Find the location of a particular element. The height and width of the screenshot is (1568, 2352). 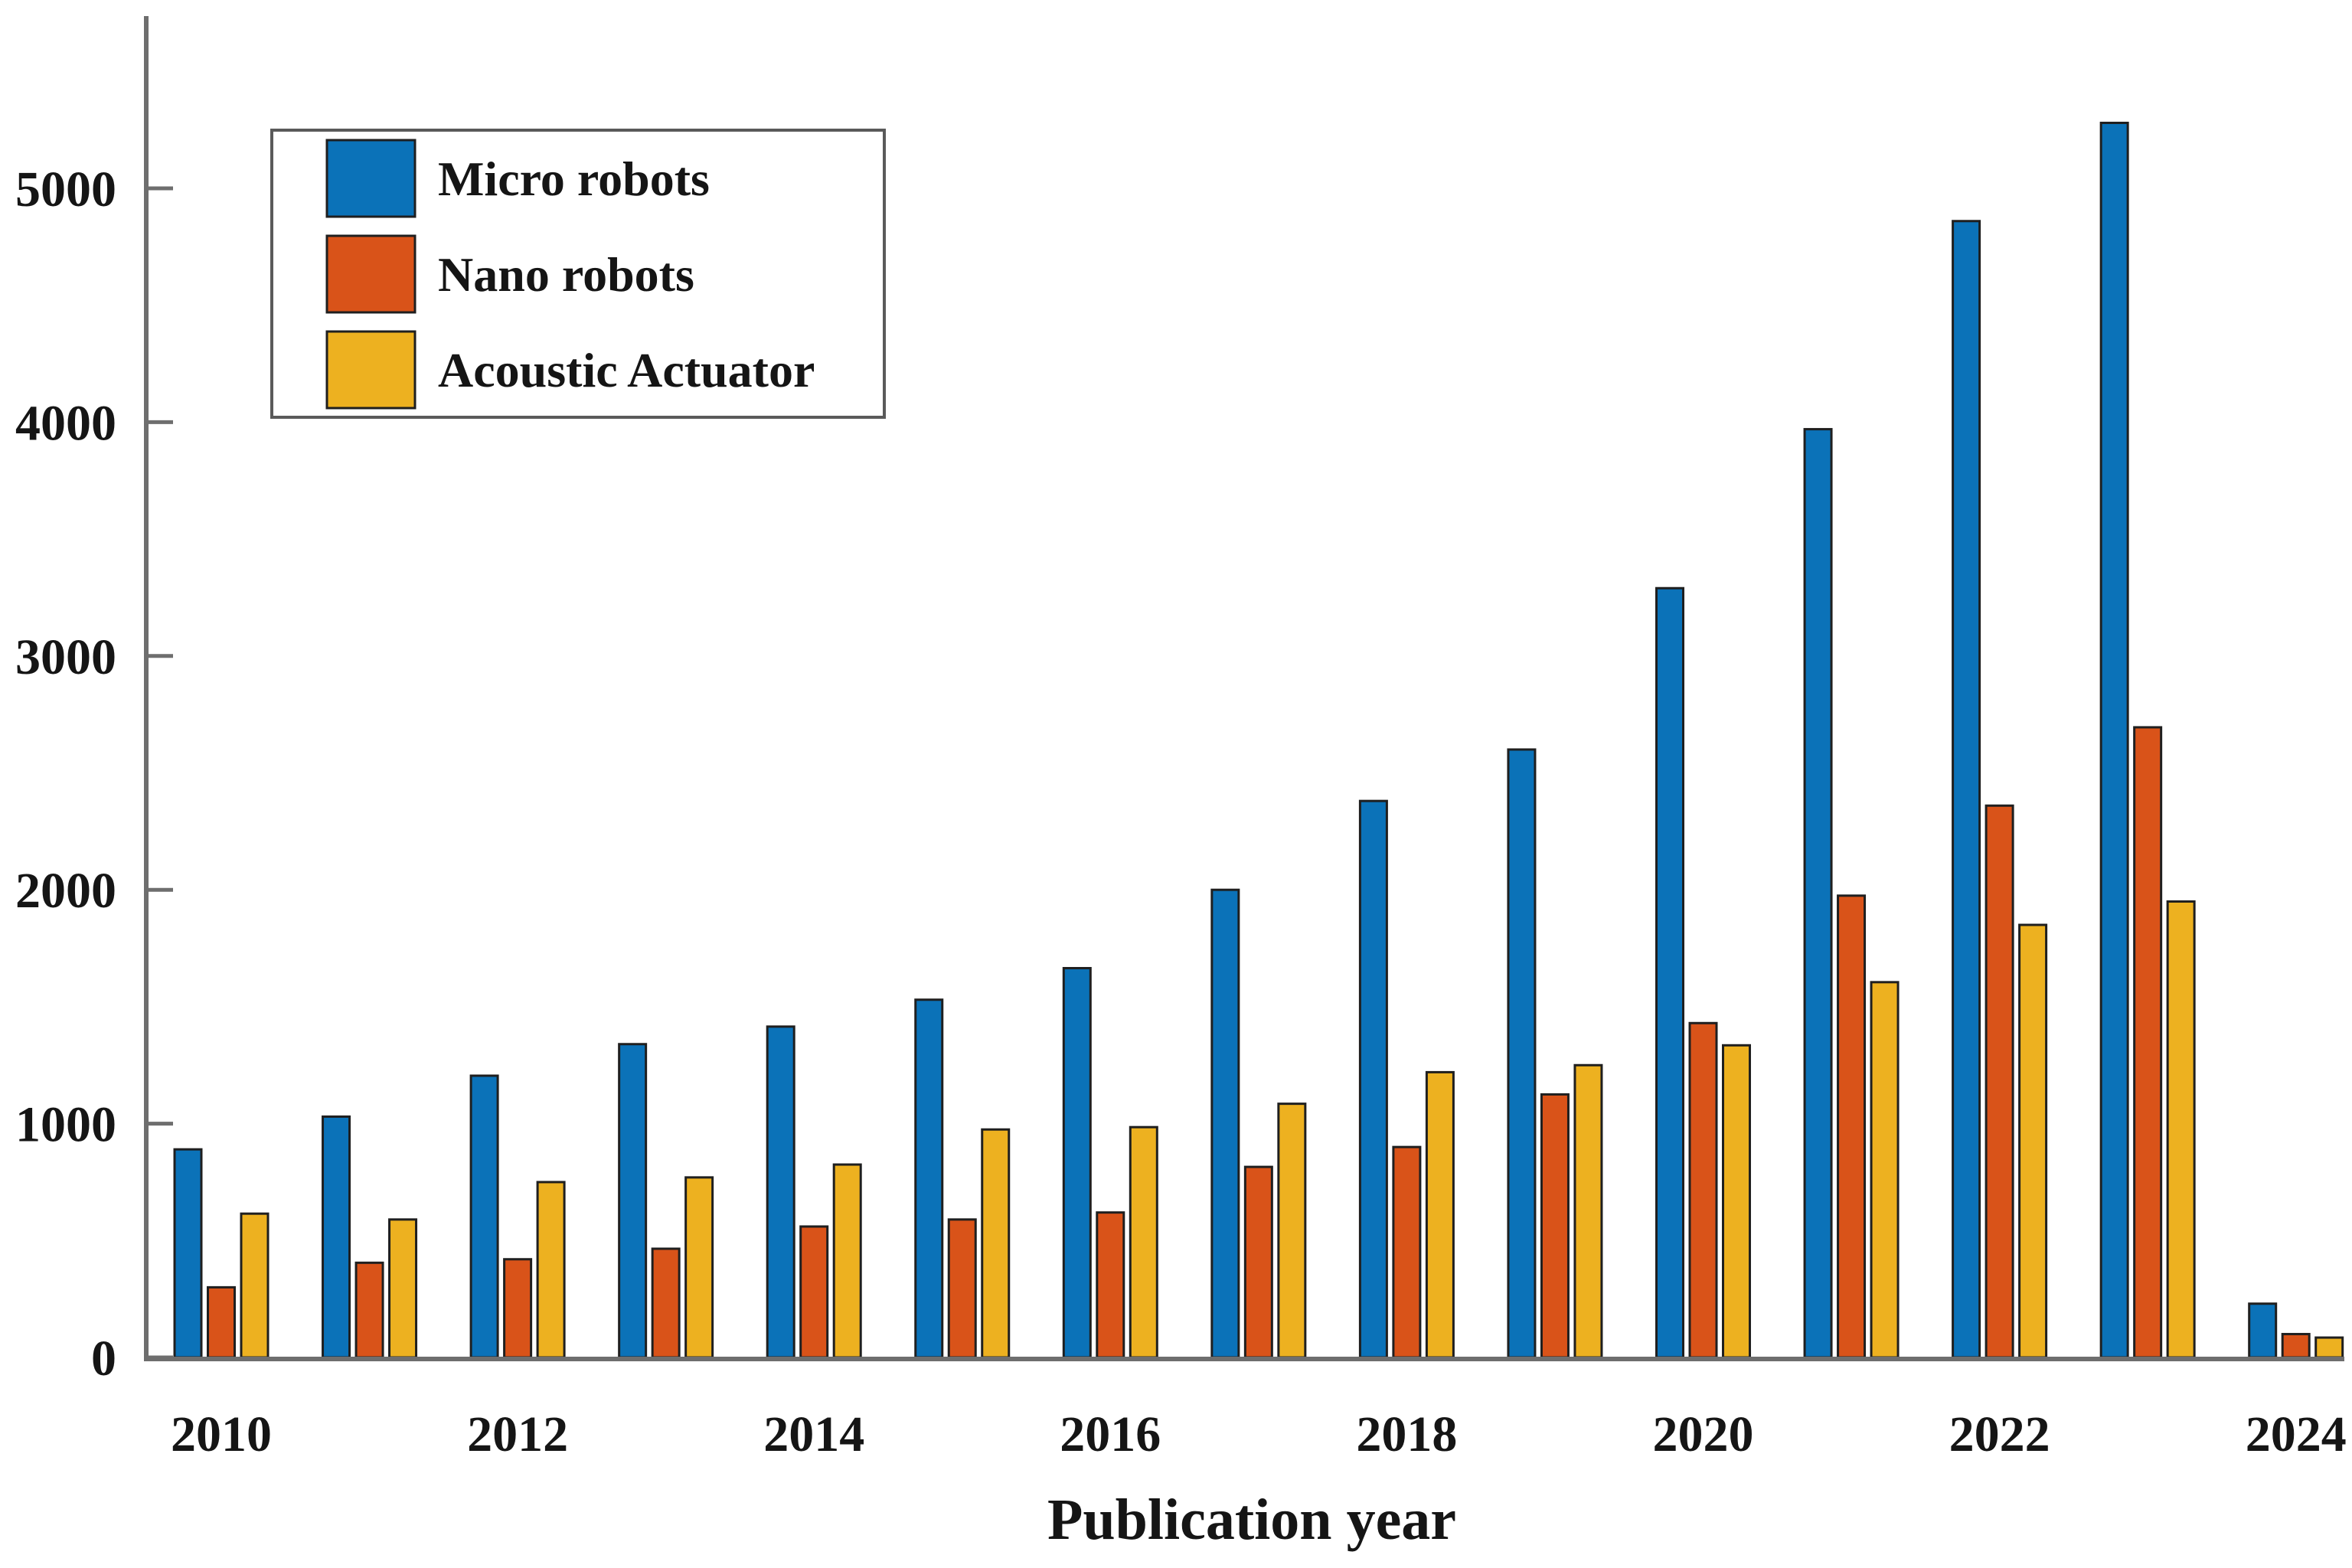

bar-micro-robots-2024 is located at coordinates (2263, 1330).